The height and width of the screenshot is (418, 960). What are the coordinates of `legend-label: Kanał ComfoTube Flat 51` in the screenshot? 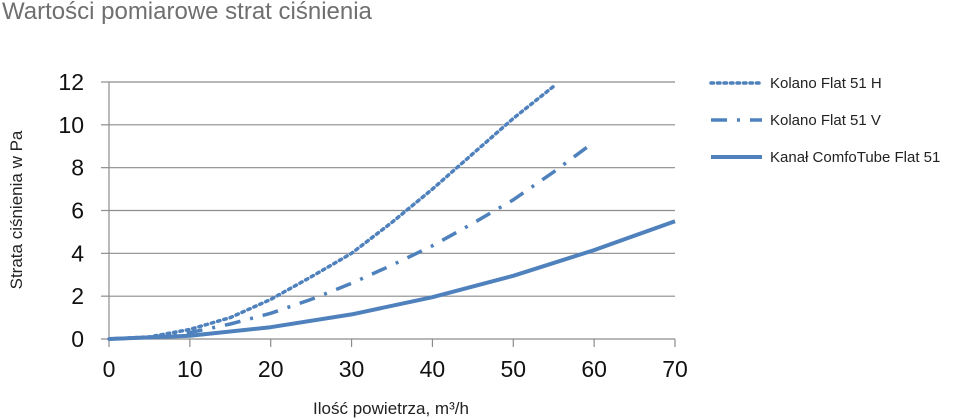 It's located at (855, 157).